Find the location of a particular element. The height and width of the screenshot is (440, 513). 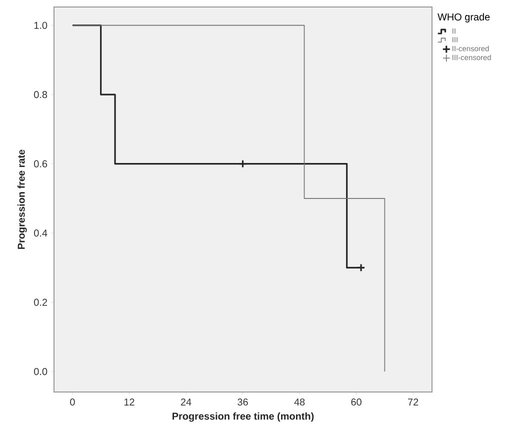

x-tick-label: 36 is located at coordinates (243, 402).